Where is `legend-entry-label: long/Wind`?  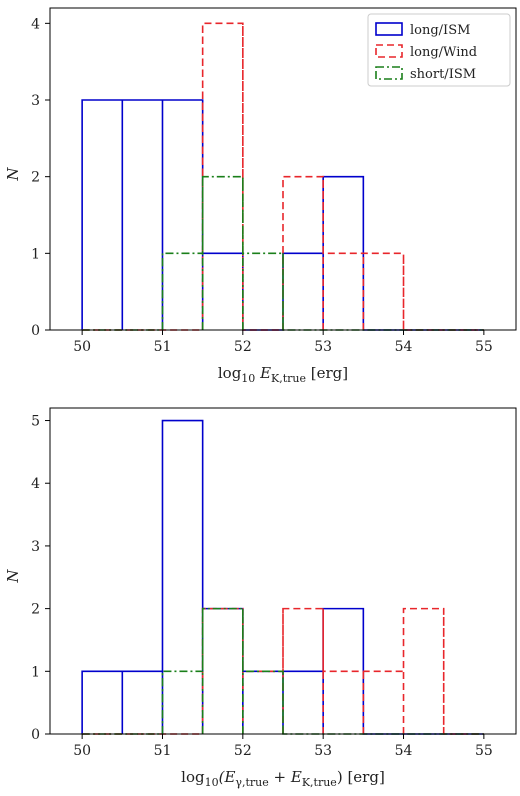 legend-entry-label: long/Wind is located at coordinates (443, 52).